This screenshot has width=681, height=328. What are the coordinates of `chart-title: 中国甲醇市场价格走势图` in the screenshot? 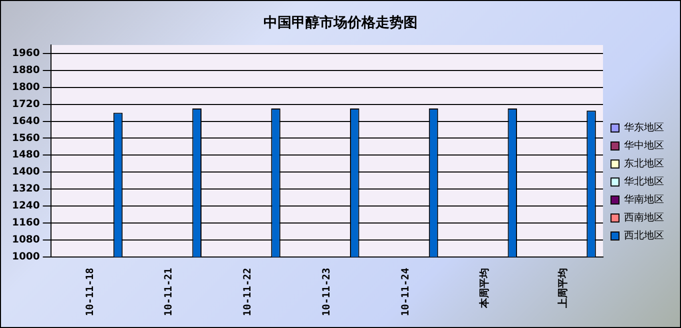 It's located at (340, 23).